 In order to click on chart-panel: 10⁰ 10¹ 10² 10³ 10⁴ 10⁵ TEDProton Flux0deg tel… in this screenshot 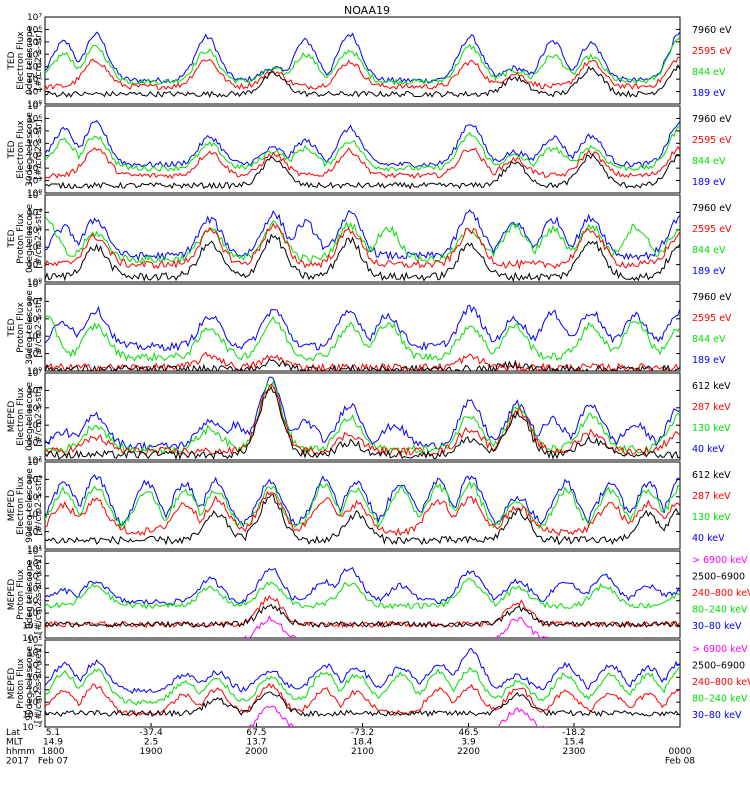, I will do `click(369, 239)`.